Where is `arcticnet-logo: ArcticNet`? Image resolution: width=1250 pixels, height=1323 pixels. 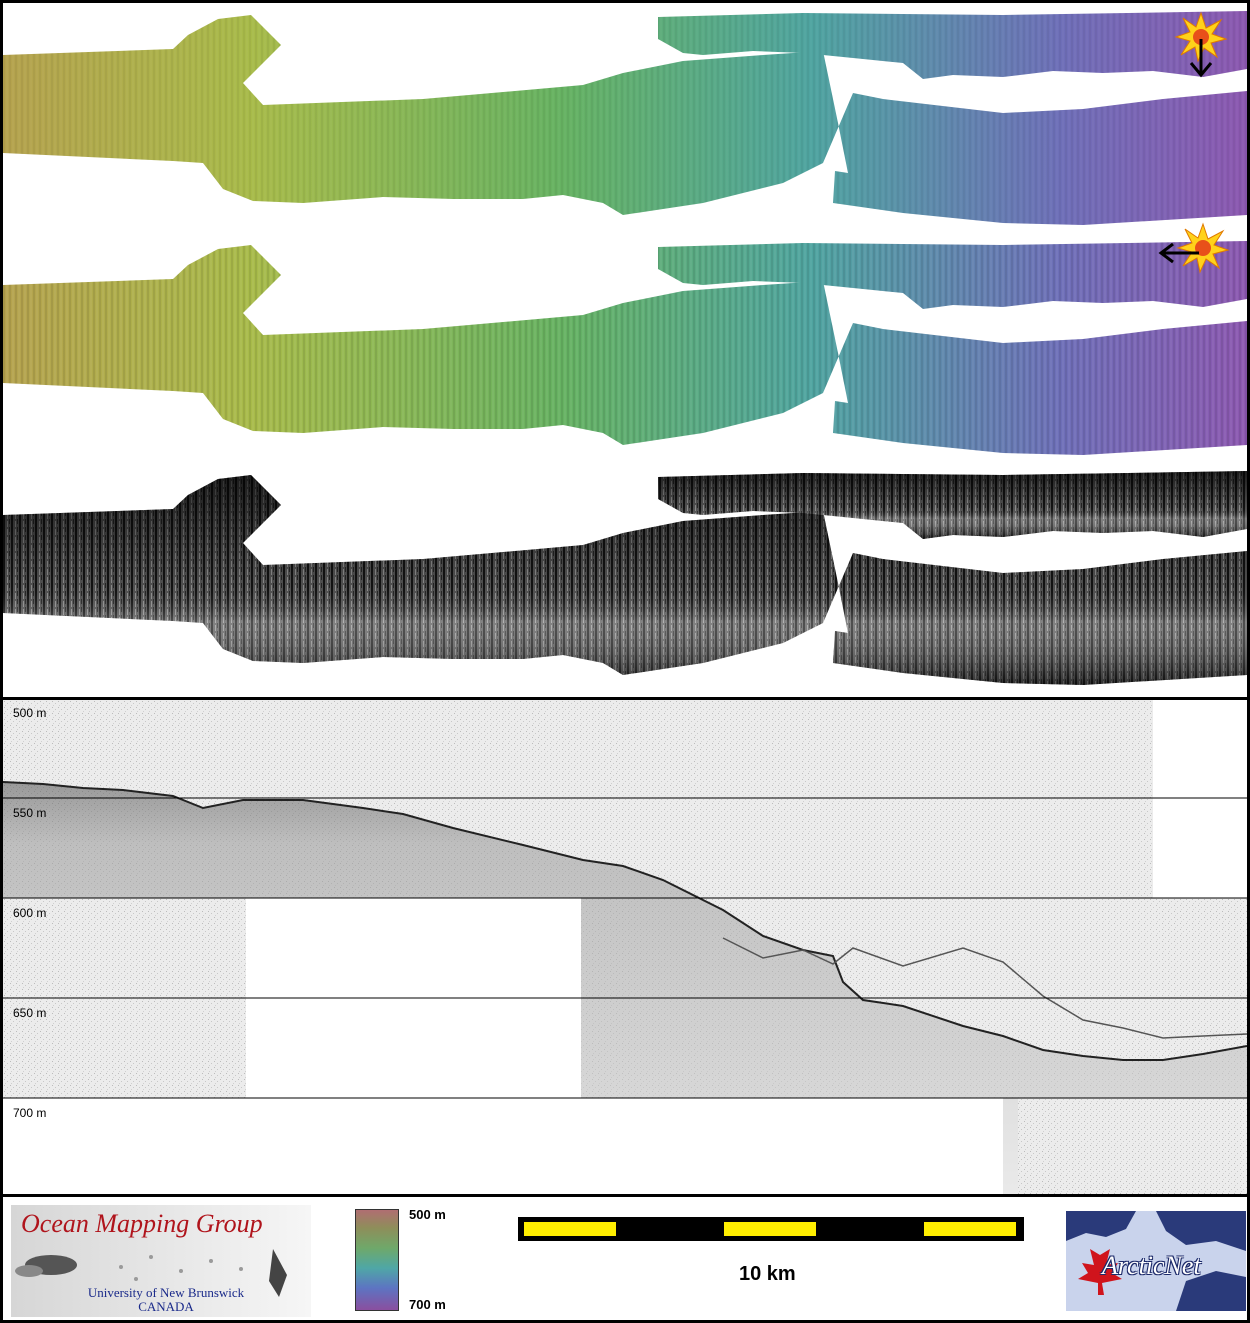 arcticnet-logo: ArcticNet is located at coordinates (1156, 1261).